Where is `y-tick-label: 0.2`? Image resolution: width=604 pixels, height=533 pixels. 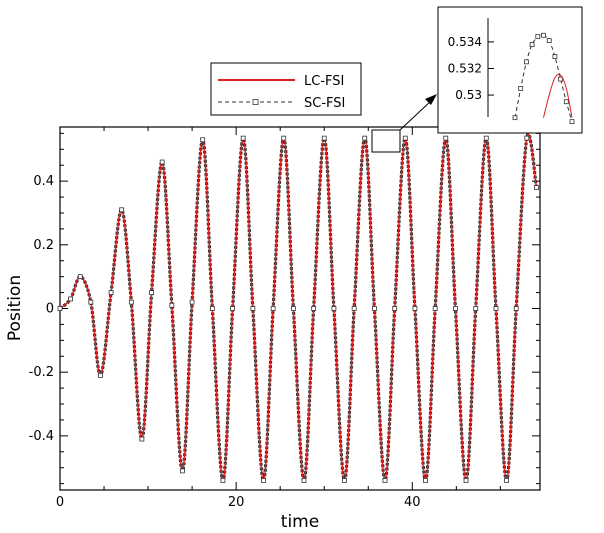
y-tick-label: 0.2 is located at coordinates (43, 245).